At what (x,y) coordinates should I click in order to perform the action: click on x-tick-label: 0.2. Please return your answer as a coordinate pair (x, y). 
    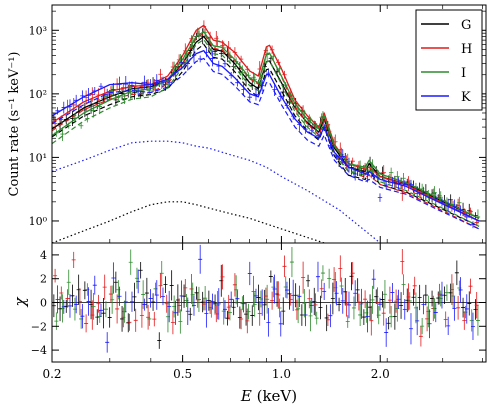
    Looking at the image, I should click on (51, 374).